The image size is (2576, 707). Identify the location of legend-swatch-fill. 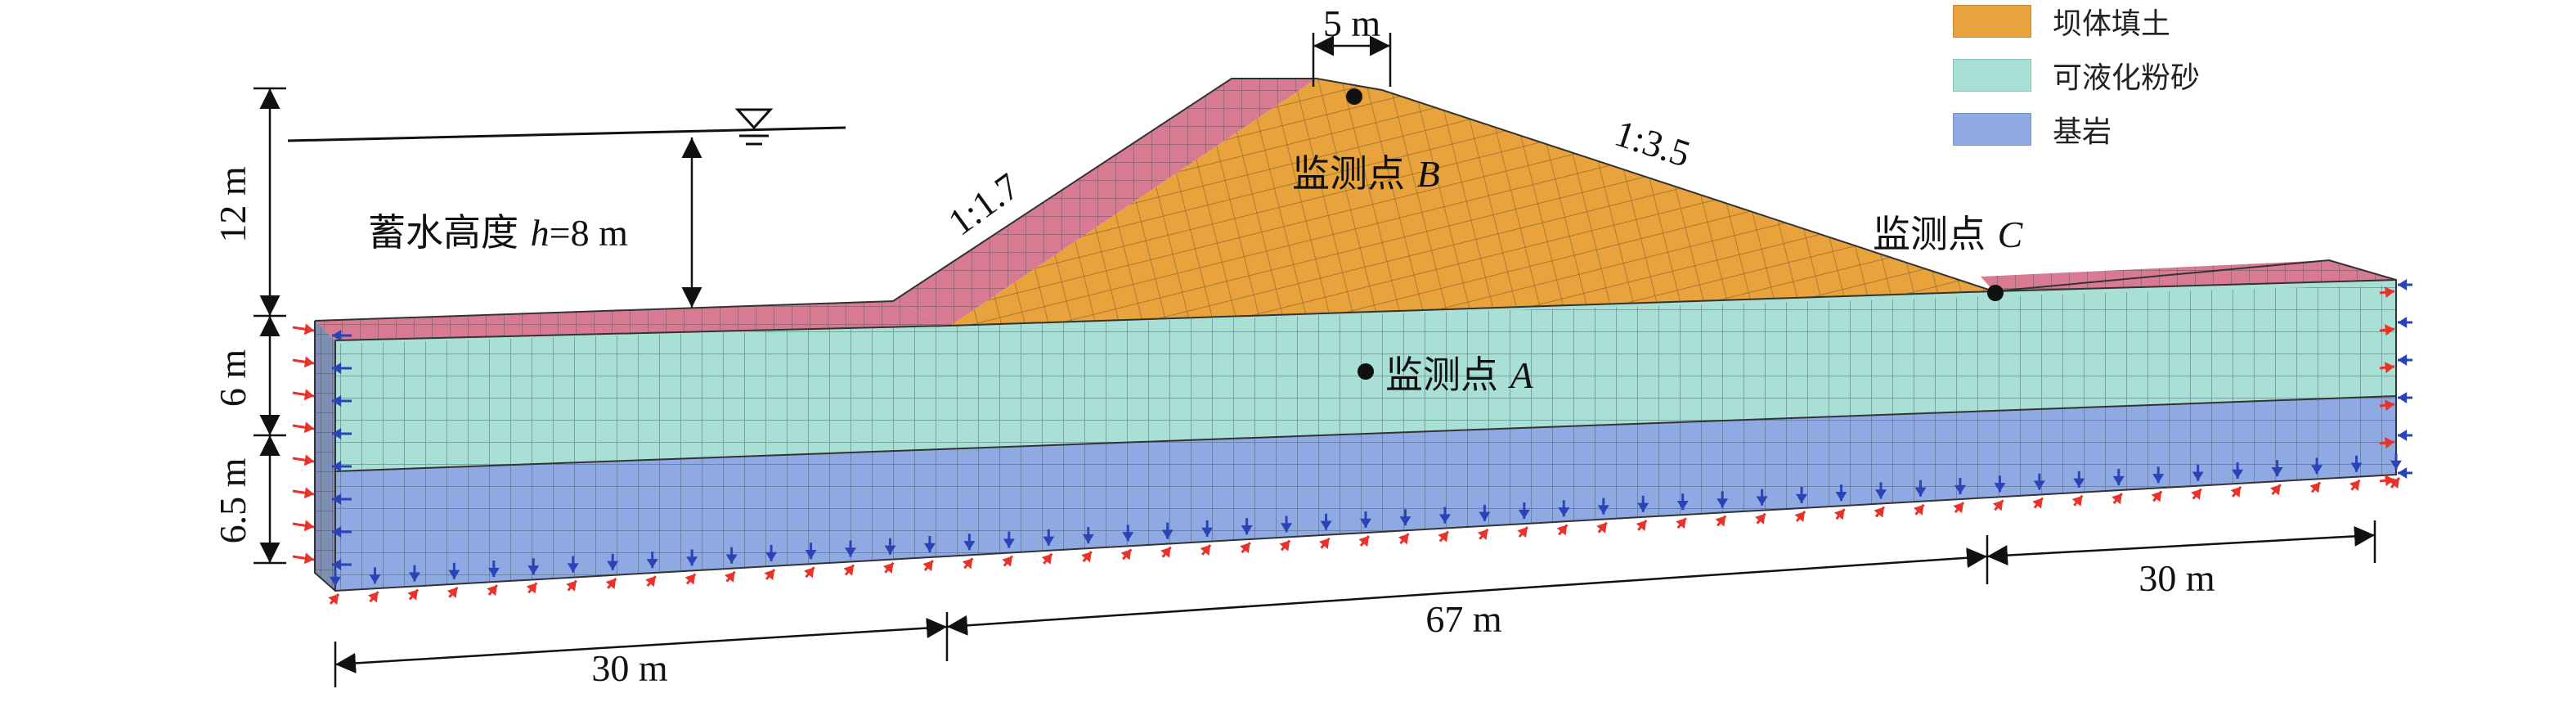
(1992, 21).